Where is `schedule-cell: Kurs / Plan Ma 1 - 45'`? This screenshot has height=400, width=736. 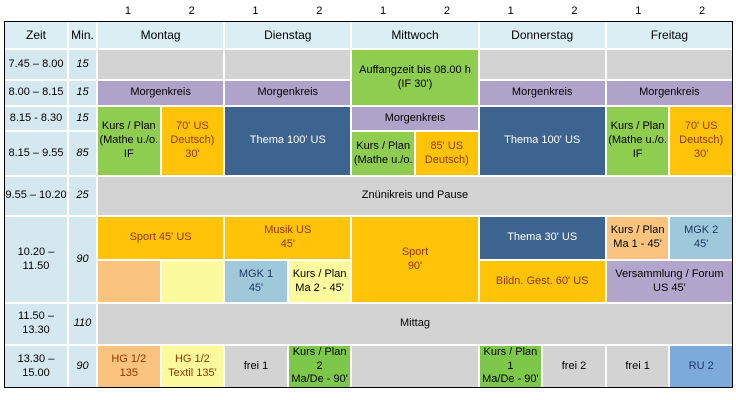 schedule-cell: Kurs / Plan Ma 1 - 45' is located at coordinates (637, 238).